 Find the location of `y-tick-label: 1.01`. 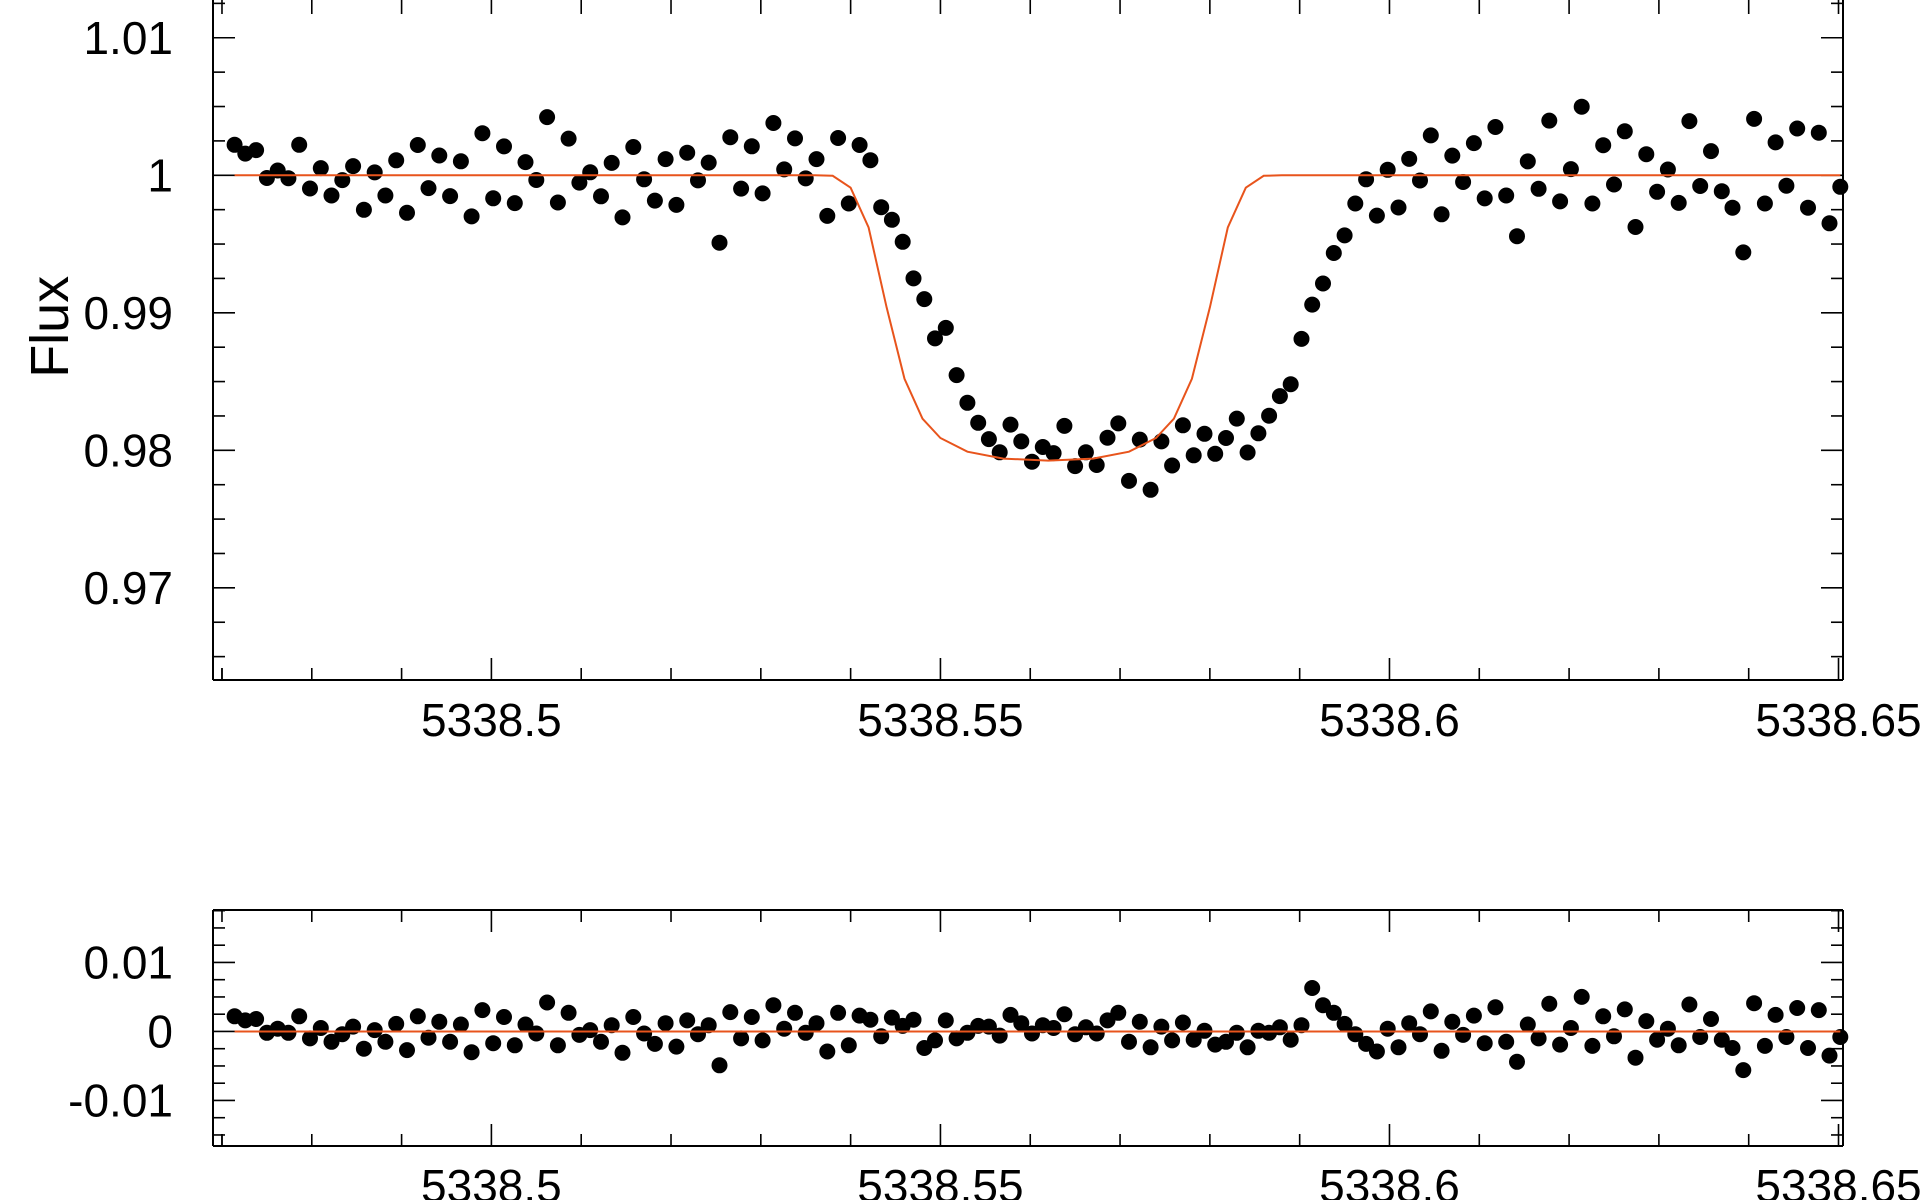

y-tick-label: 1.01 is located at coordinates (128, 38).